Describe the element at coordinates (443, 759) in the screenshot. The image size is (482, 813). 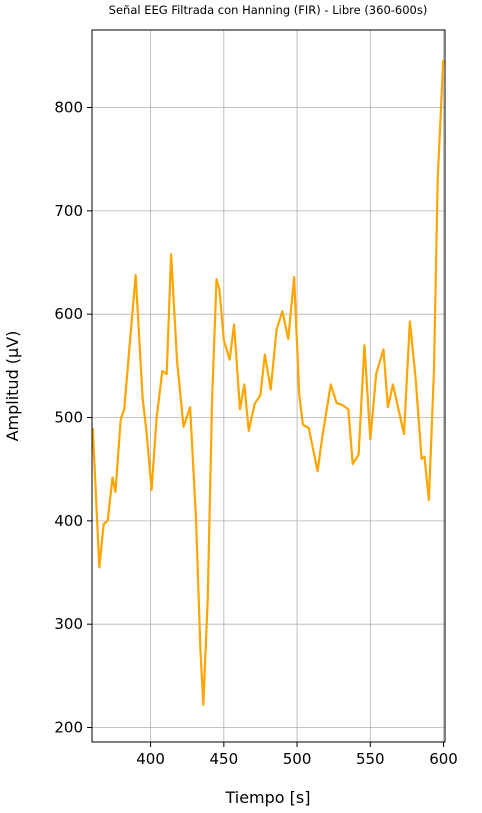
I see `x-tick-label: 600` at that location.